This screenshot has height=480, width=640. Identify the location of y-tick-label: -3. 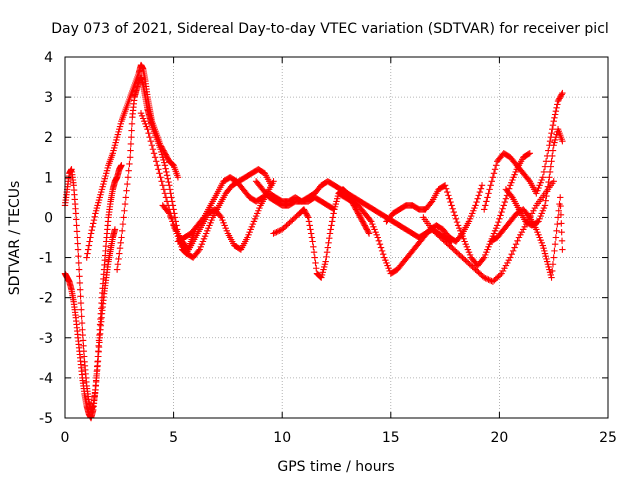
(46, 339).